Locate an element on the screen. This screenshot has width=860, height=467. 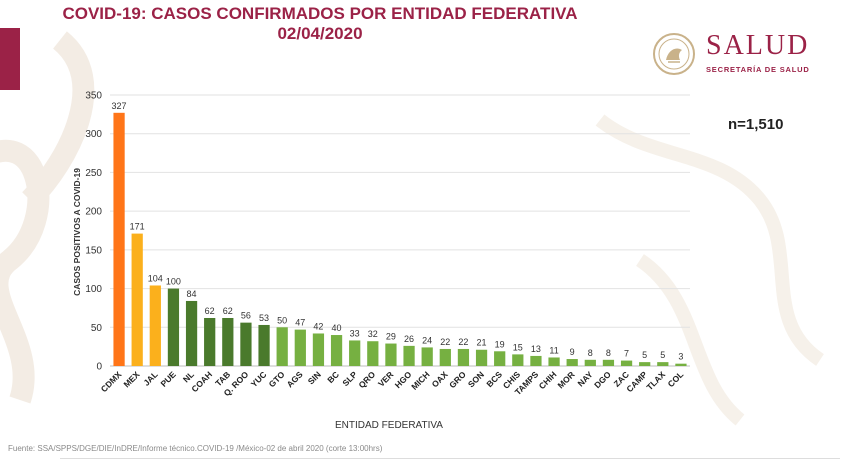
bar-q-roo is located at coordinates (246, 344).